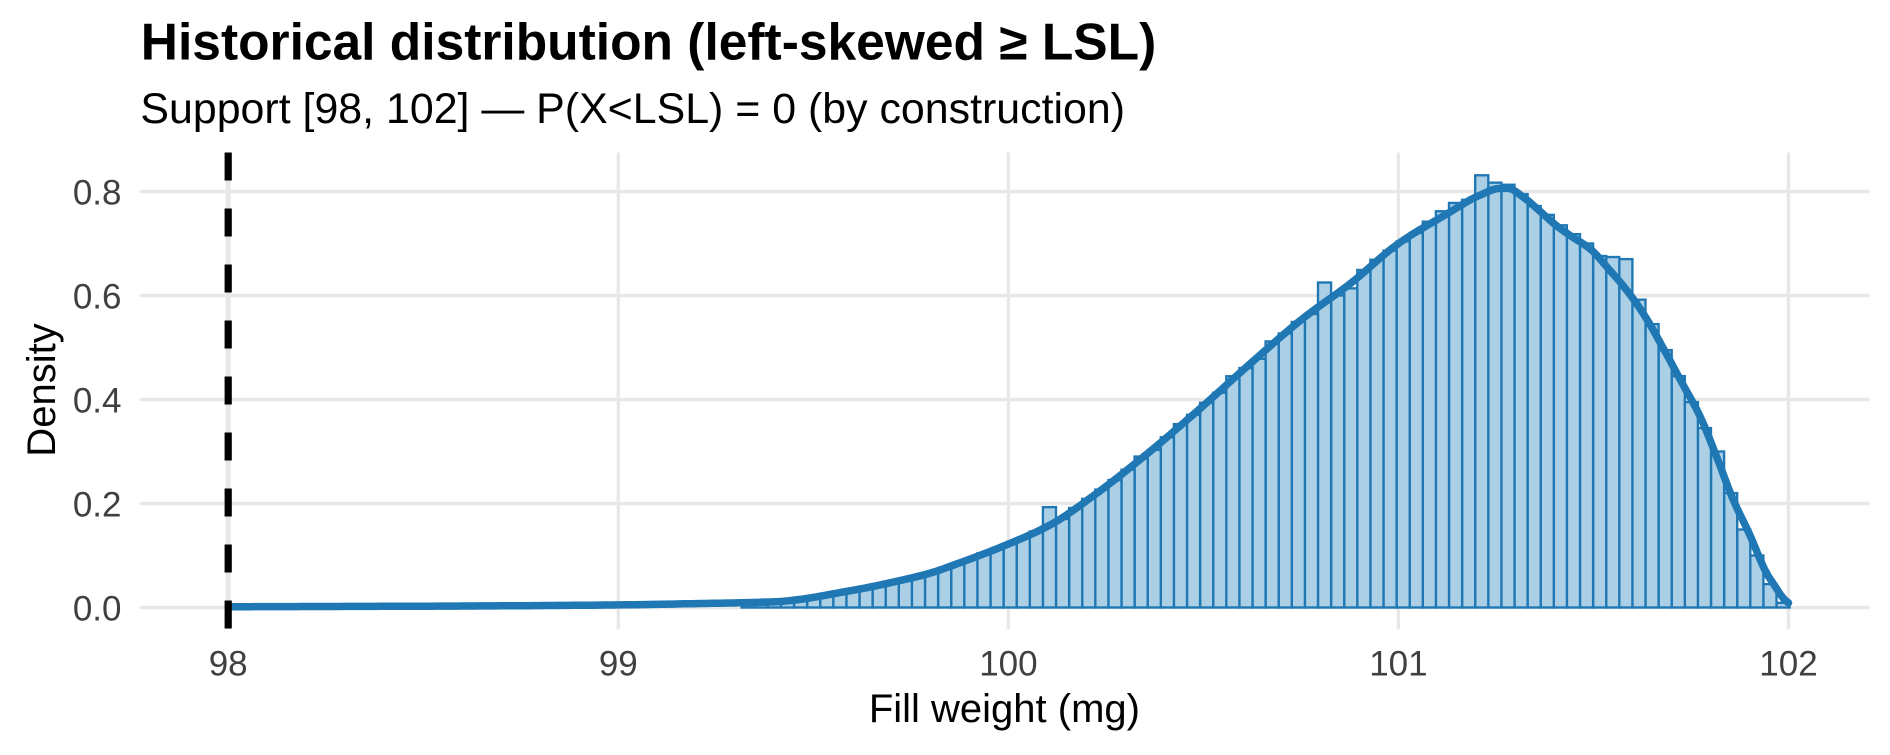  I want to click on svg-text: 102, so click(1788, 663).